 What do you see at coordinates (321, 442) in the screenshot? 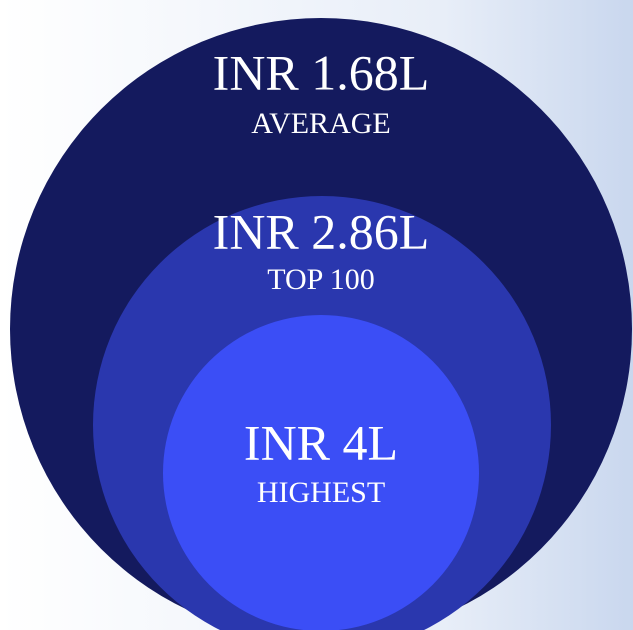
I see `ring-amount: INR 4L` at bounding box center [321, 442].